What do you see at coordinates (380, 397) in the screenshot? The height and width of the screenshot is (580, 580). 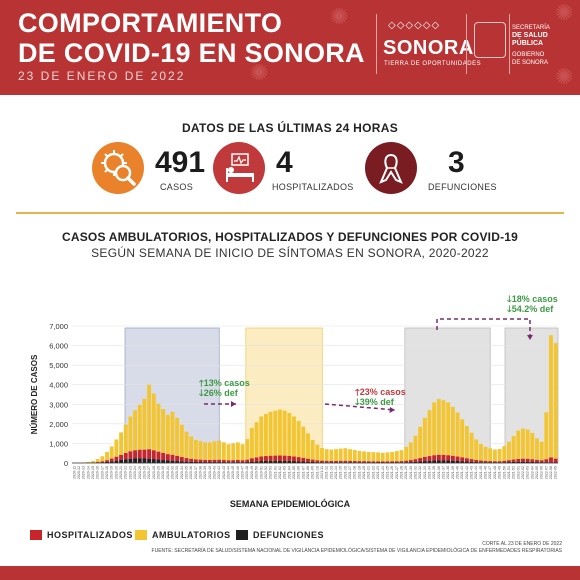 I see `annotation-2: 🡑23% casos 🡓39% def` at bounding box center [380, 397].